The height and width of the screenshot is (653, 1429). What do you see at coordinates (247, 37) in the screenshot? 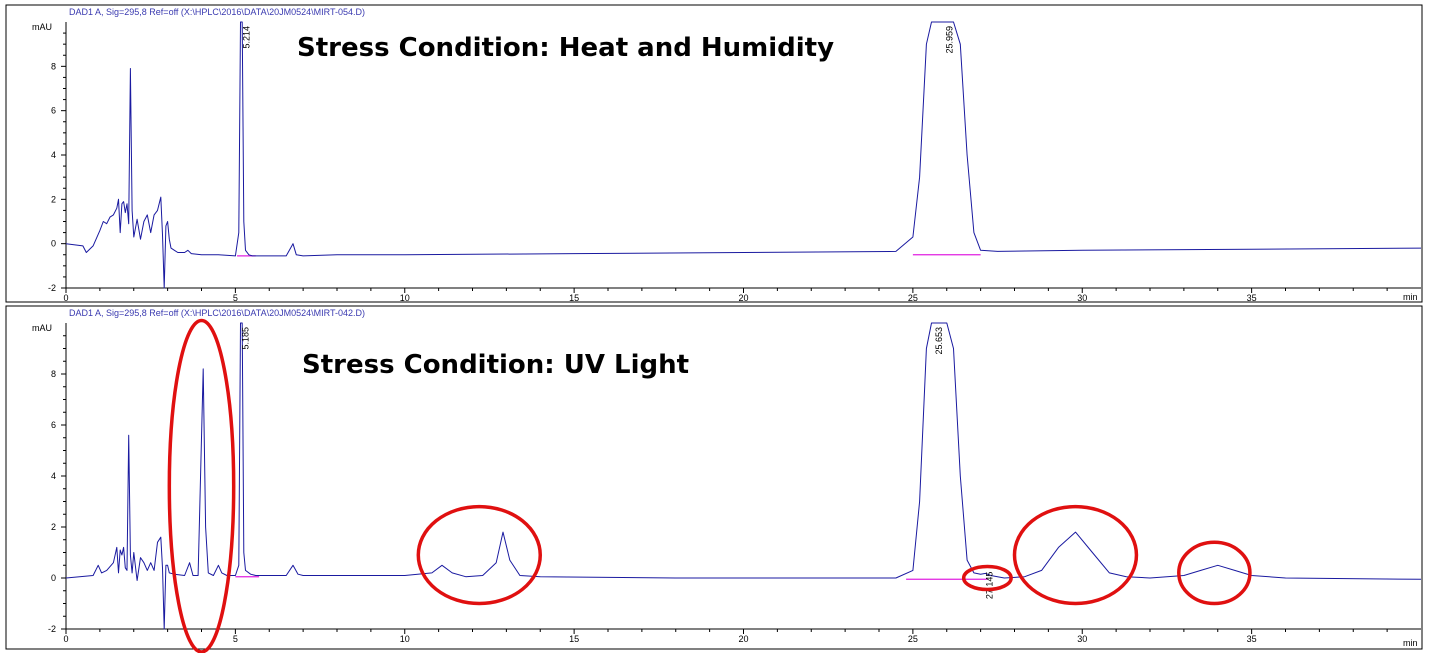
I see `peak-retention-label: 5.214` at bounding box center [247, 37].